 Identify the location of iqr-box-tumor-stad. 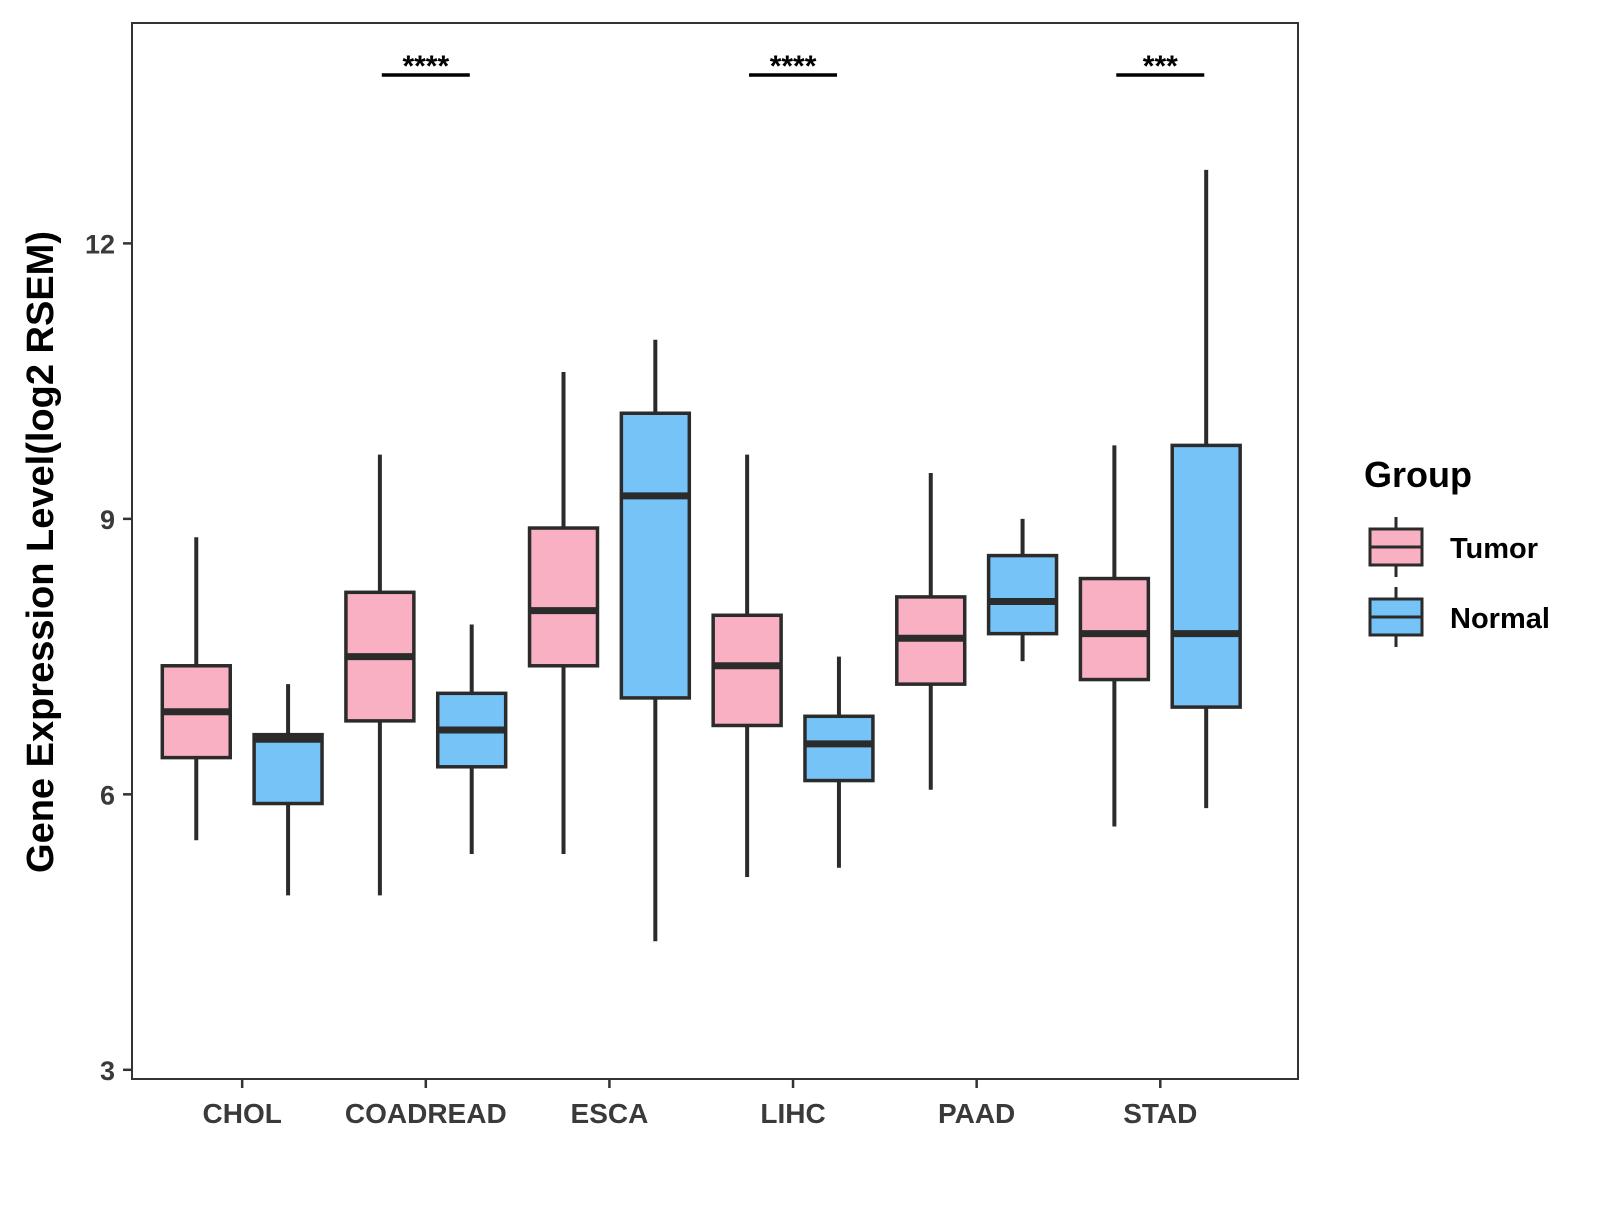
(1114, 629).